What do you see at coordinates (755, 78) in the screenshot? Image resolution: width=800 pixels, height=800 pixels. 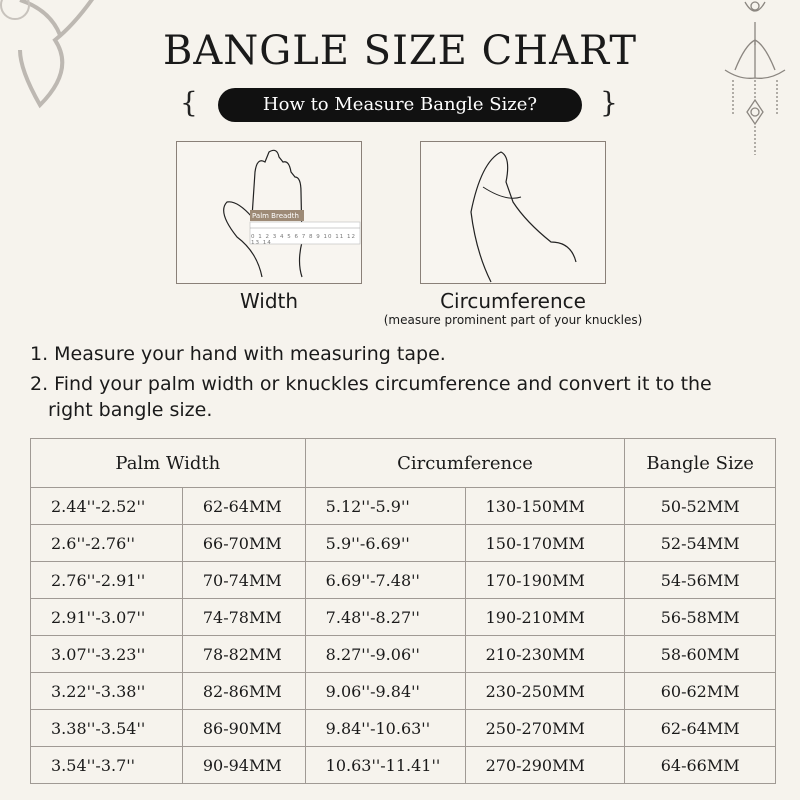 I see `lotus-hanging-decoration` at bounding box center [755, 78].